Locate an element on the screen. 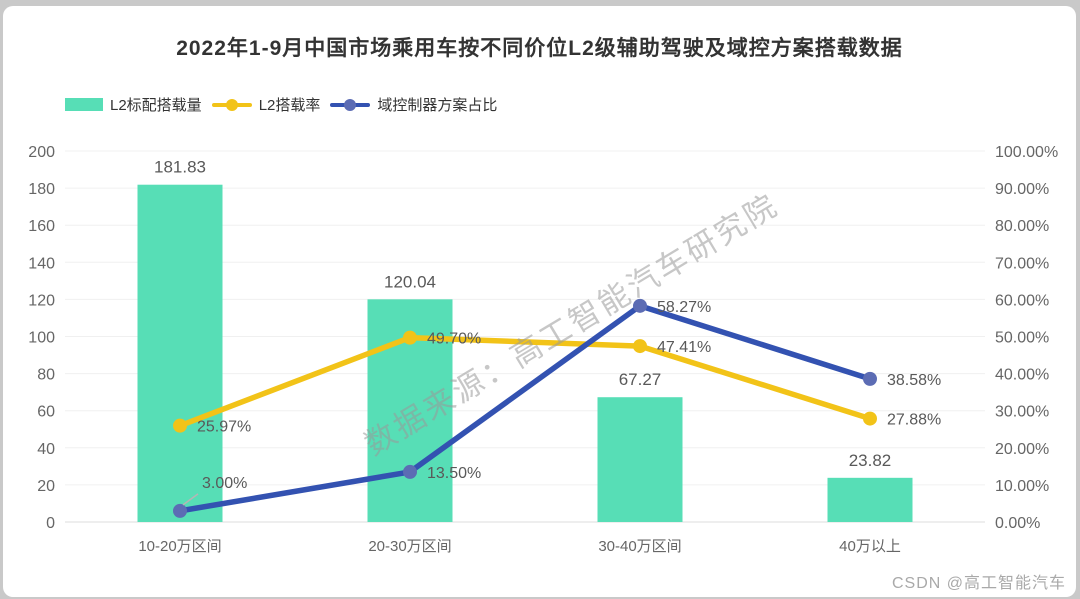 This screenshot has height=599, width=1080. left-axis-tick: 20 is located at coordinates (46, 486).